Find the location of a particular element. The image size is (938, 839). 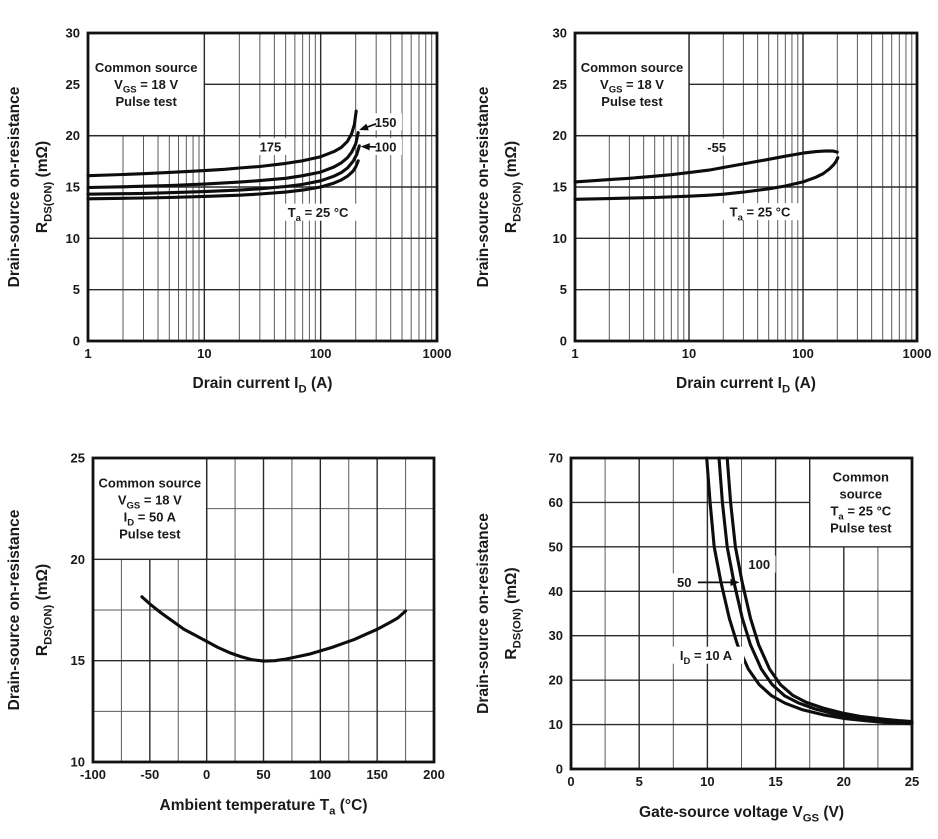

curve-label: 150 is located at coordinates (386, 122).